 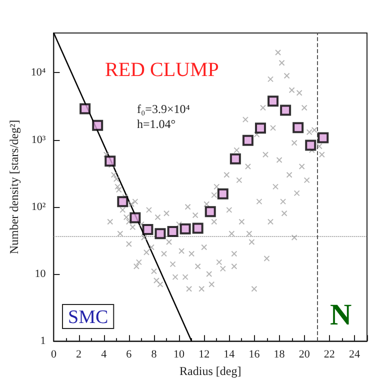 What do you see at coordinates (230, 354) in the screenshot?
I see `x-tick-label: 14` at bounding box center [230, 354].